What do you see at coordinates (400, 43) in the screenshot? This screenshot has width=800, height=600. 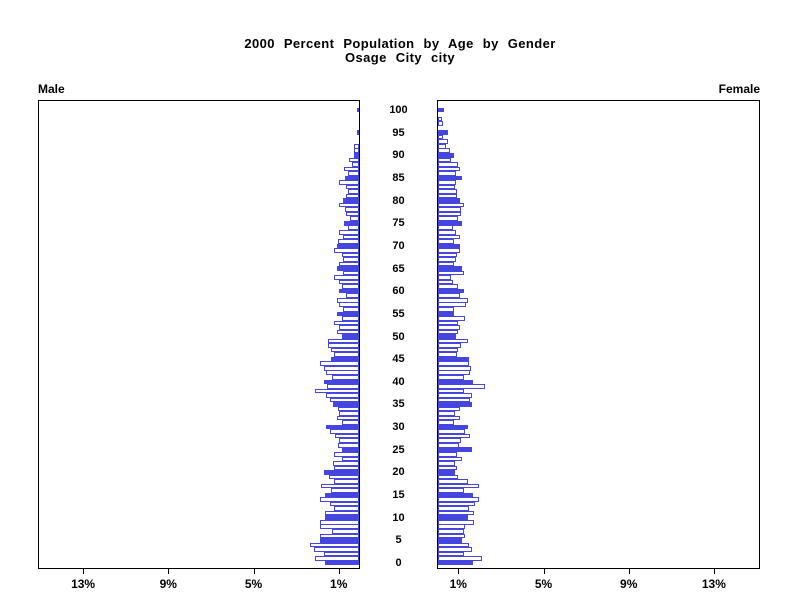 I see `chart-title: 2000 Percent Population by Age by Gender` at bounding box center [400, 43].